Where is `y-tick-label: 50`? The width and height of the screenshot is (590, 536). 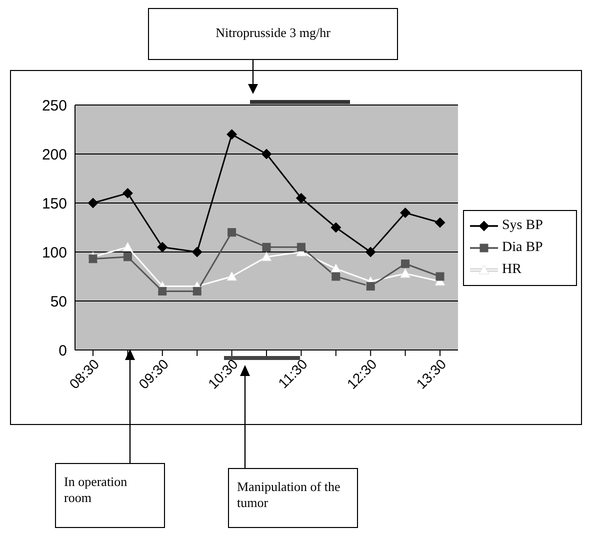 y-tick-label: 50 is located at coordinates (58, 301).